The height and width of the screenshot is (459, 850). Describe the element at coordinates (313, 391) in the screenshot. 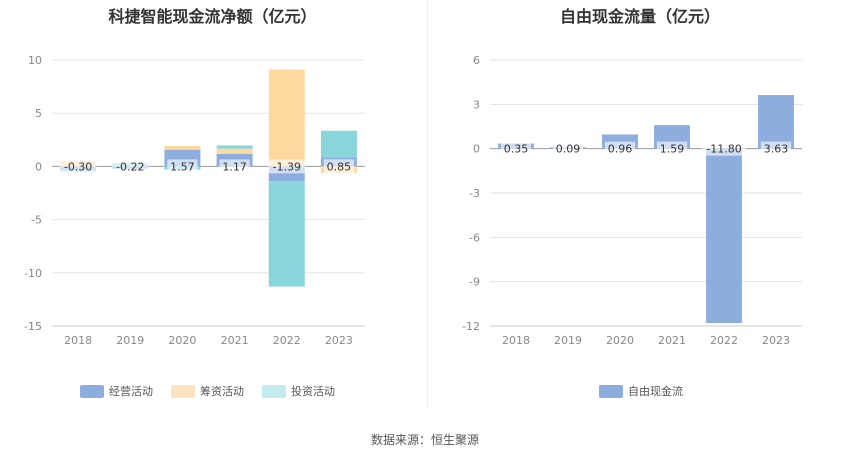

I see `legend-label-investing: 投资活动` at that location.